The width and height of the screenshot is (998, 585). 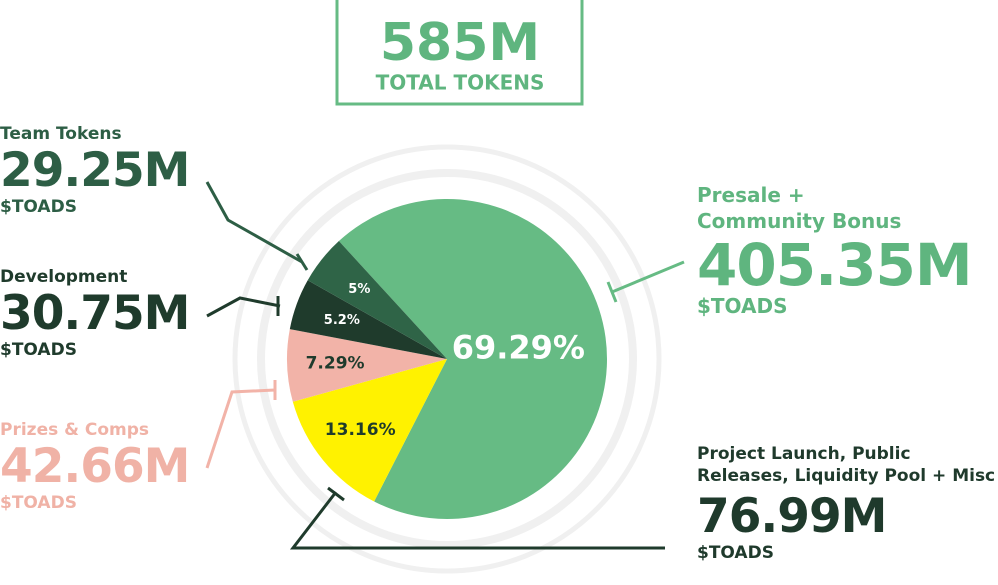 I want to click on value-label: 13.16%, so click(x=360, y=430).